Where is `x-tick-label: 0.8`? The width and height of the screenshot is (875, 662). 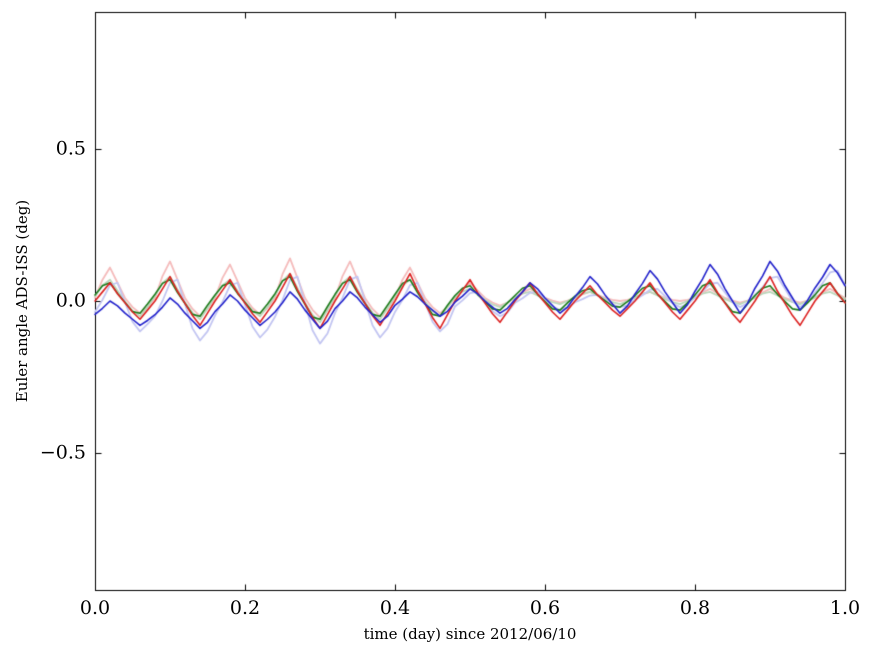
x-tick-label: 0.8 is located at coordinates (695, 608).